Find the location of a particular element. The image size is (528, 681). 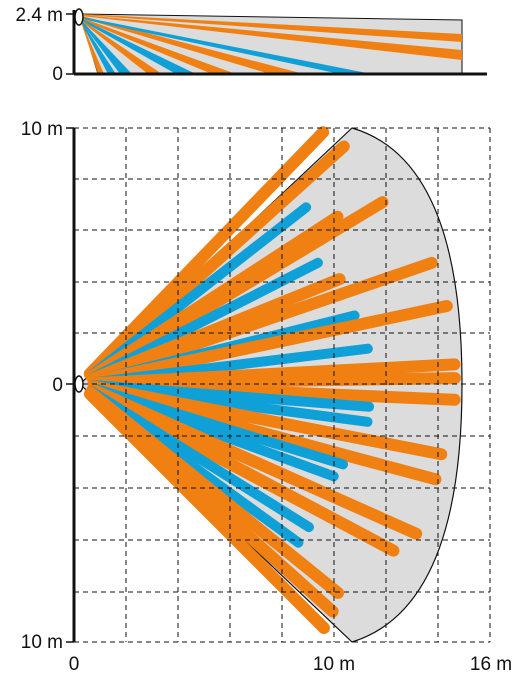

x-label-10m: 10 m is located at coordinates (334, 664).